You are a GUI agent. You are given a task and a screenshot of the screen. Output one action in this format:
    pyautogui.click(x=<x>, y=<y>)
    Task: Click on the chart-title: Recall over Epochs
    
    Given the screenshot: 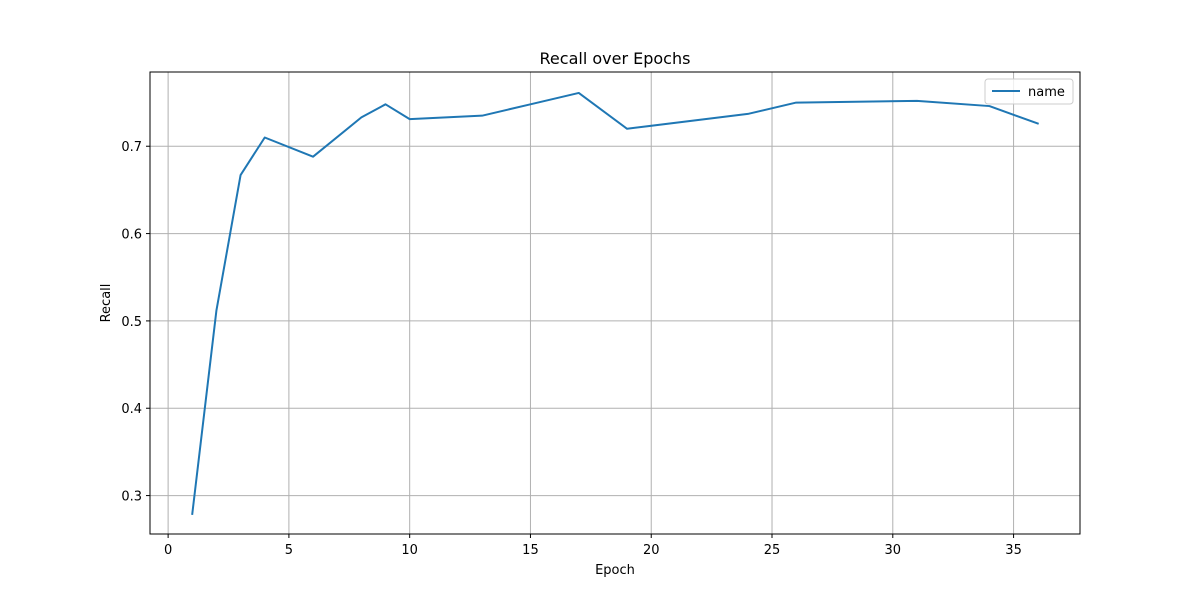 What is the action you would take?
    pyautogui.click(x=615, y=58)
    